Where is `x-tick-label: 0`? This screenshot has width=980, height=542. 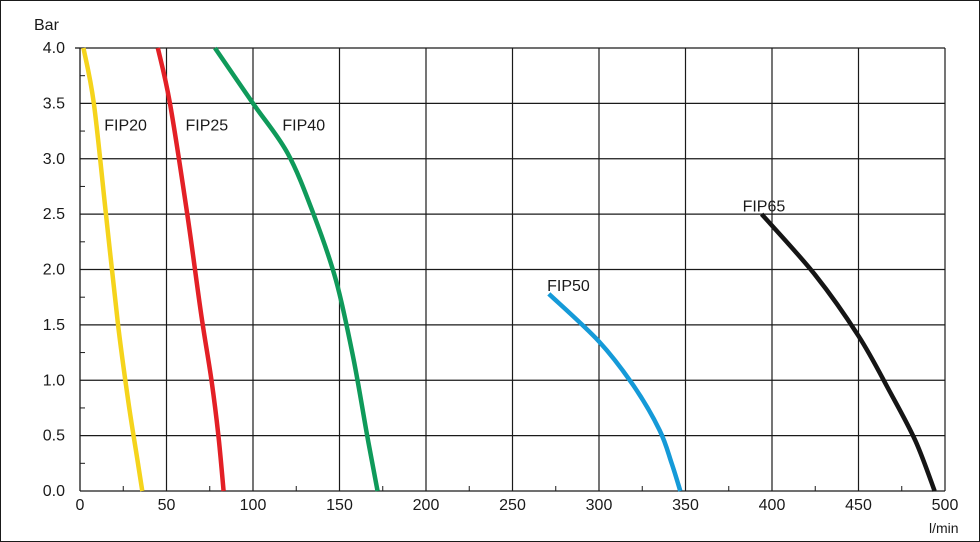
x-tick-label: 0 is located at coordinates (80, 505).